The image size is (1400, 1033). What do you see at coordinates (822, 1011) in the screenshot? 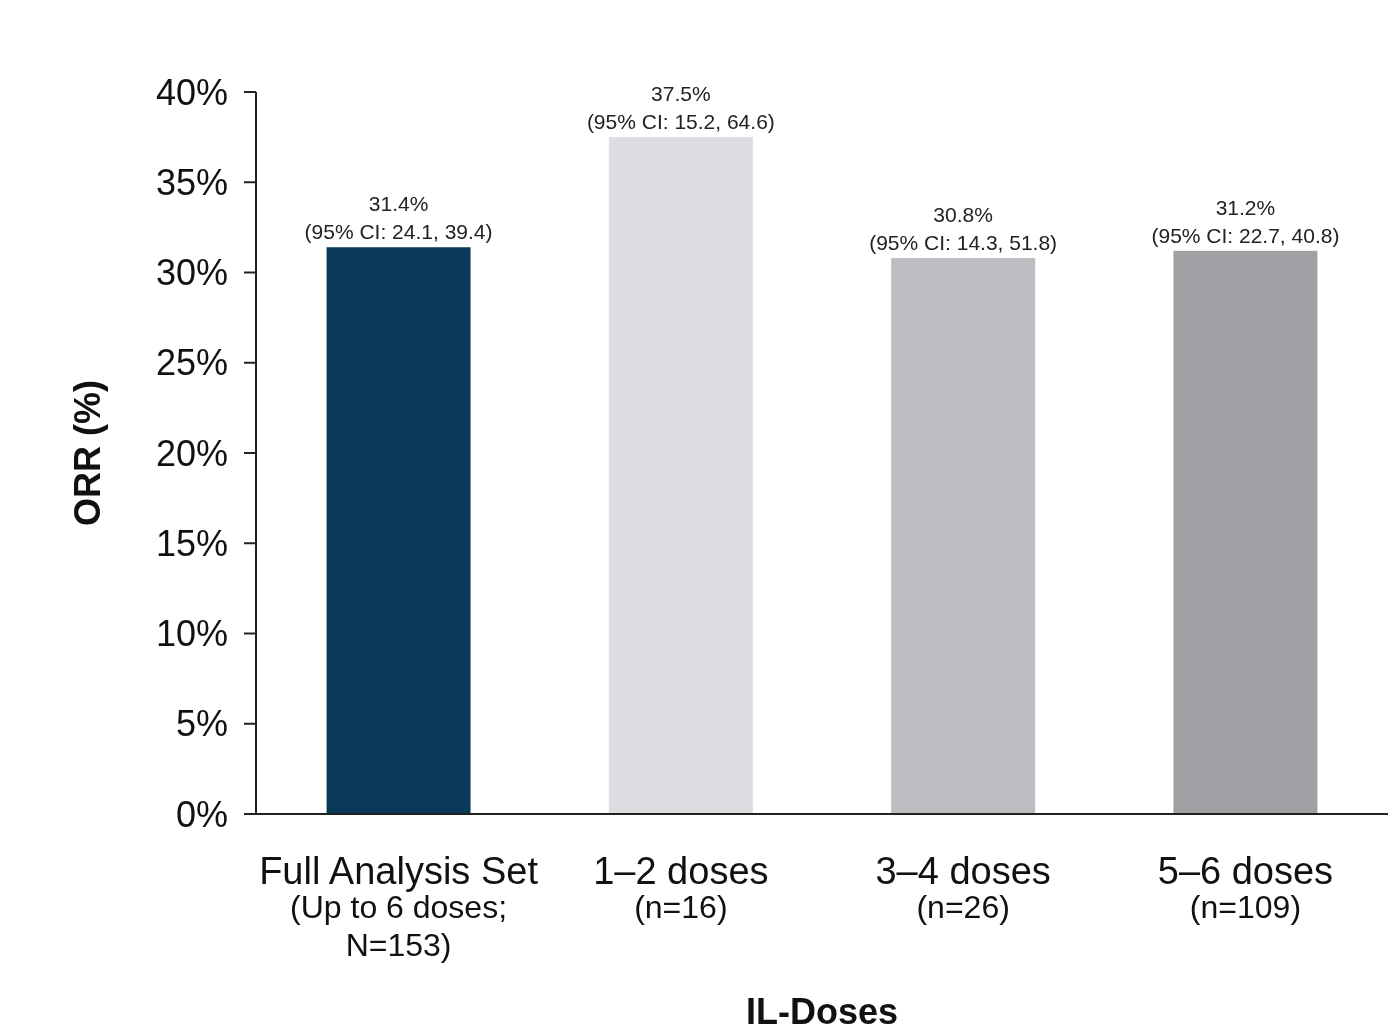
I see `x-axis-title: IL-Doses` at bounding box center [822, 1011].